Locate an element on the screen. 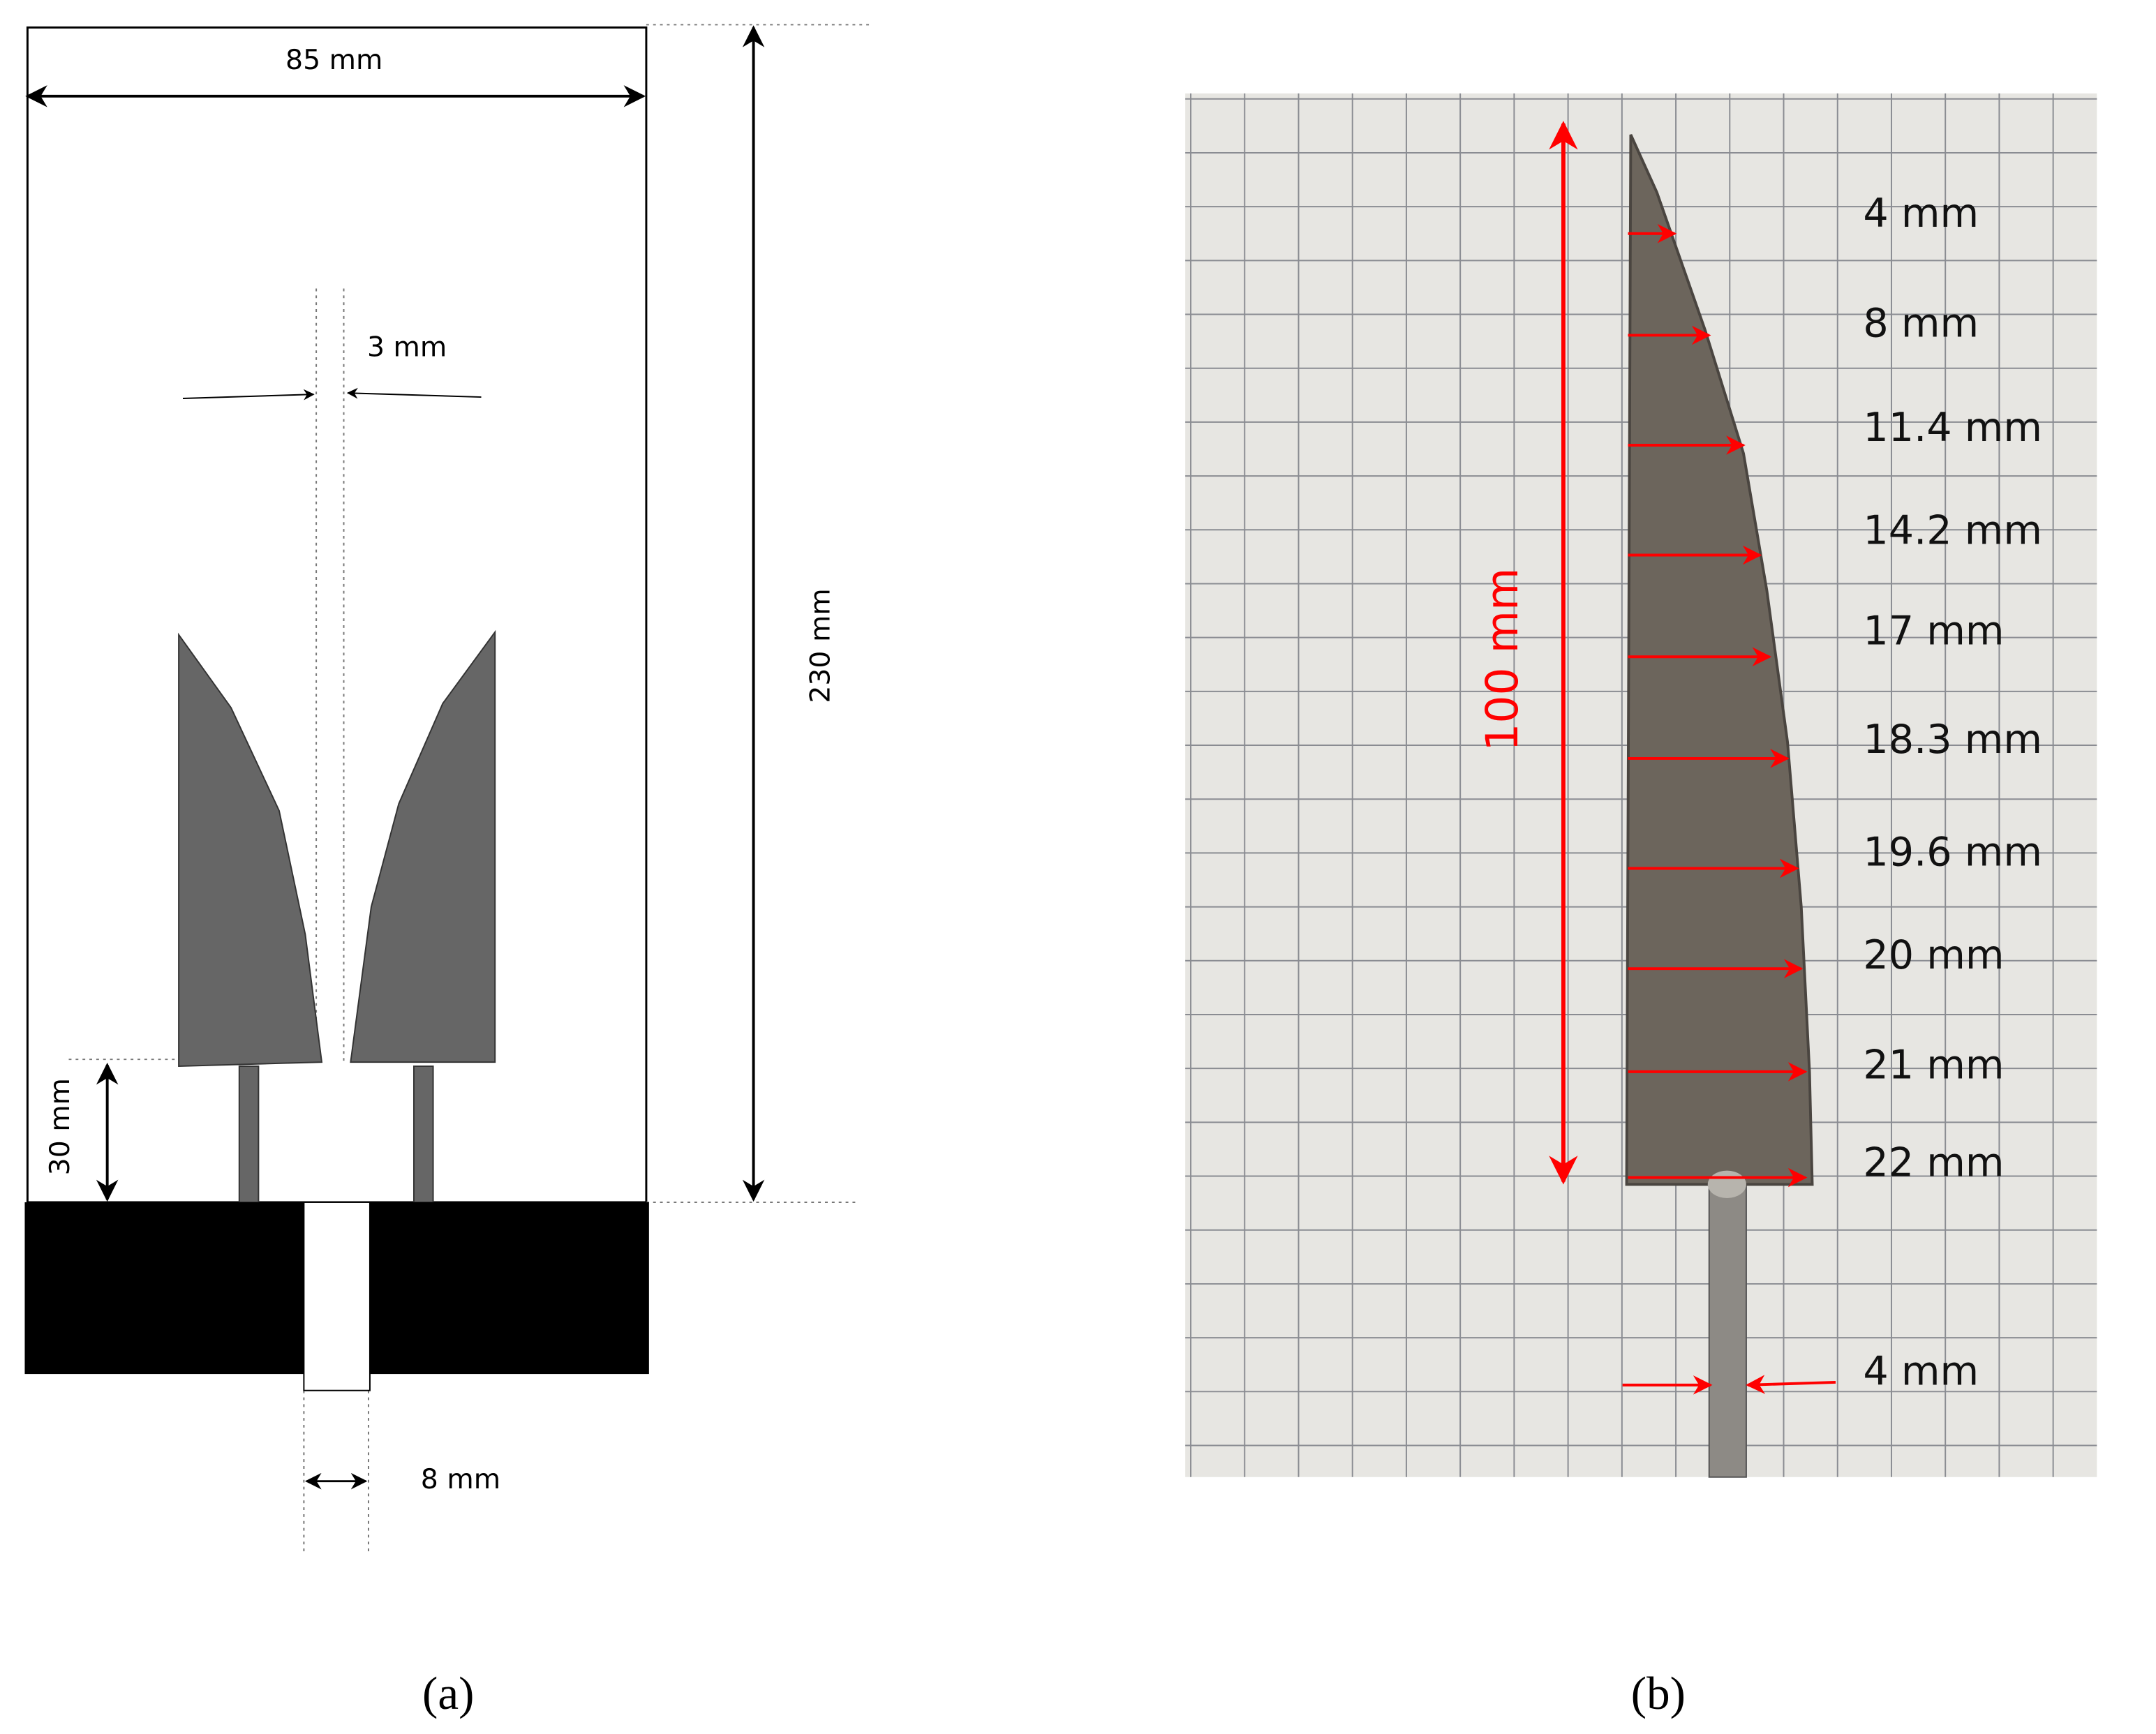 The width and height of the screenshot is (2156, 1734). width-label: 18.3 mm is located at coordinates (1952, 740).